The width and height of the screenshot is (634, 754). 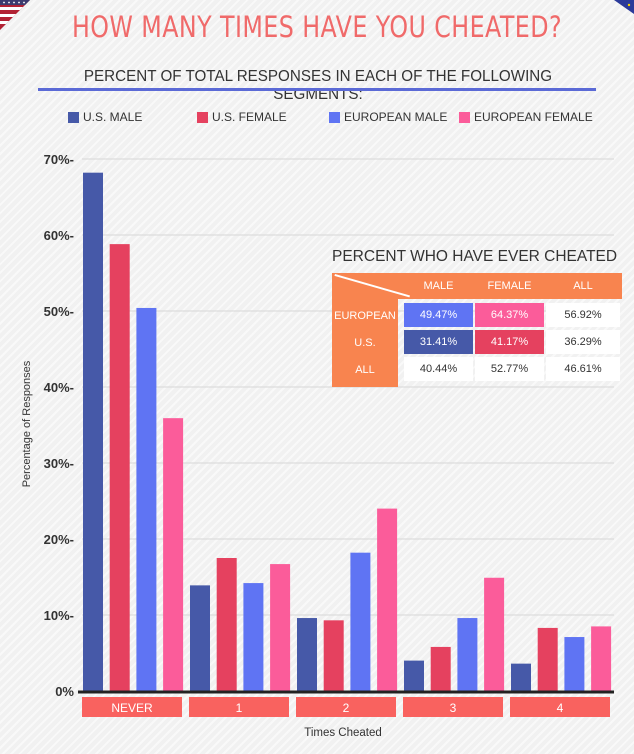 I want to click on chart-title: HOW MANY TIMES HAVE YOU CHEATED?, so click(x=316, y=27).